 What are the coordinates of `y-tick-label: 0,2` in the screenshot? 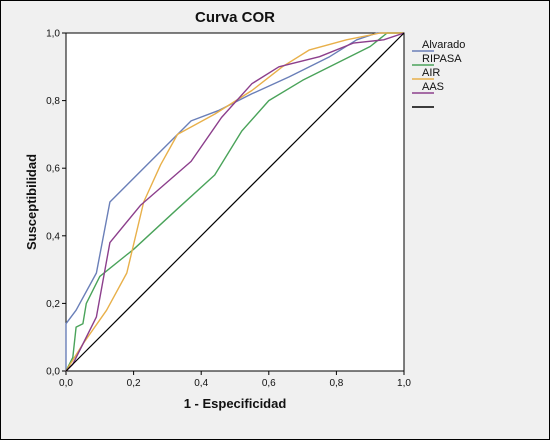 It's located at (53, 304).